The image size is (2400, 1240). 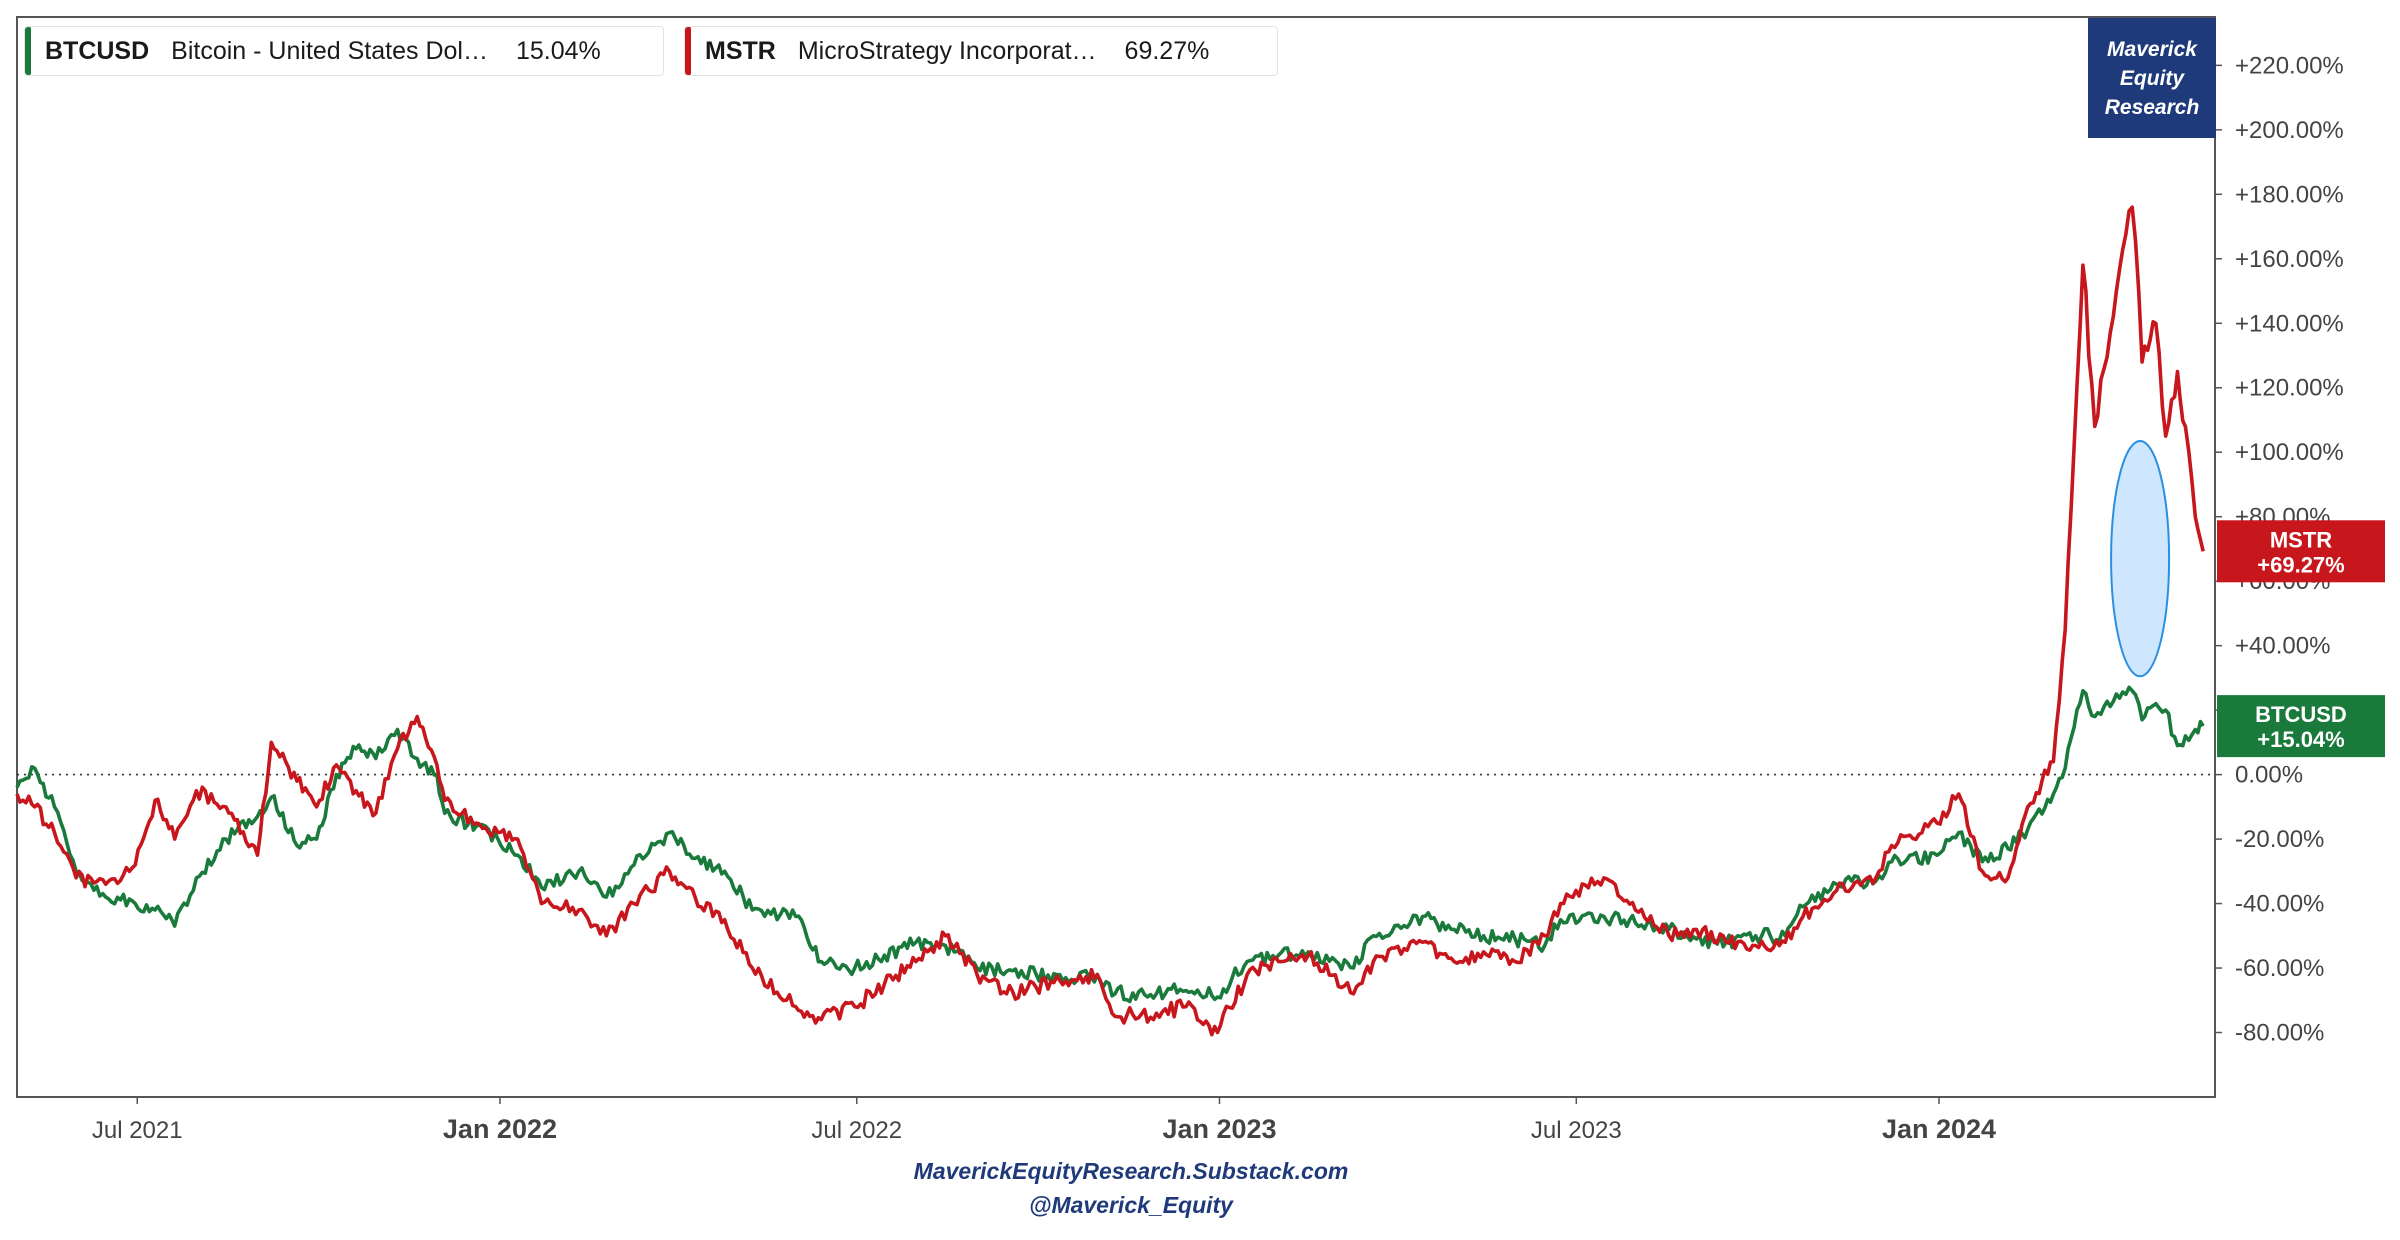 I want to click on y-tick-label: +160.00%, so click(x=2289, y=259).